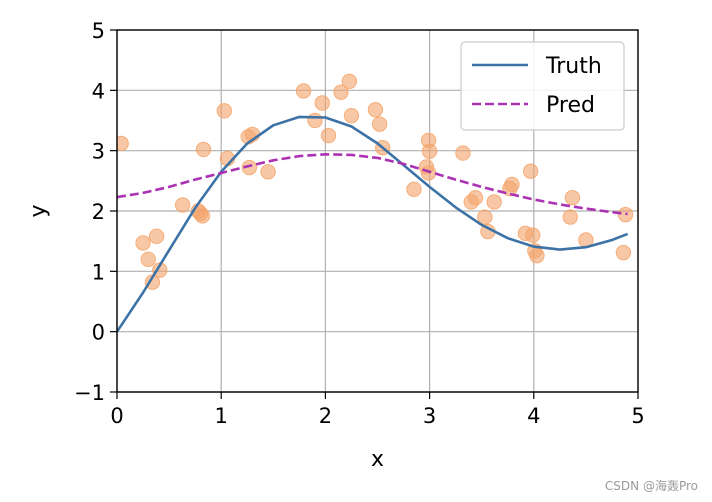 The width and height of the screenshot is (712, 502). What do you see at coordinates (98, 152) in the screenshot?
I see `y-tick-label: 3` at bounding box center [98, 152].